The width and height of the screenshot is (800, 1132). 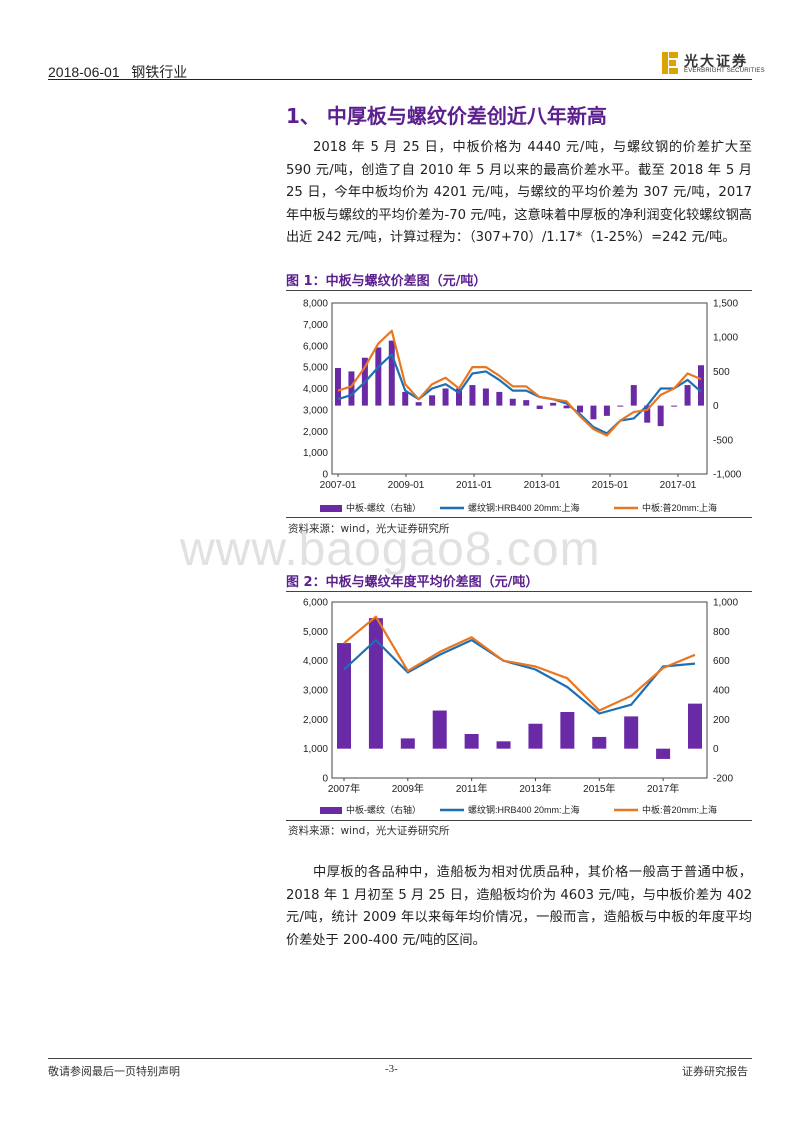 What do you see at coordinates (344, 788) in the screenshot?
I see `x-tick-label: 2007年` at bounding box center [344, 788].